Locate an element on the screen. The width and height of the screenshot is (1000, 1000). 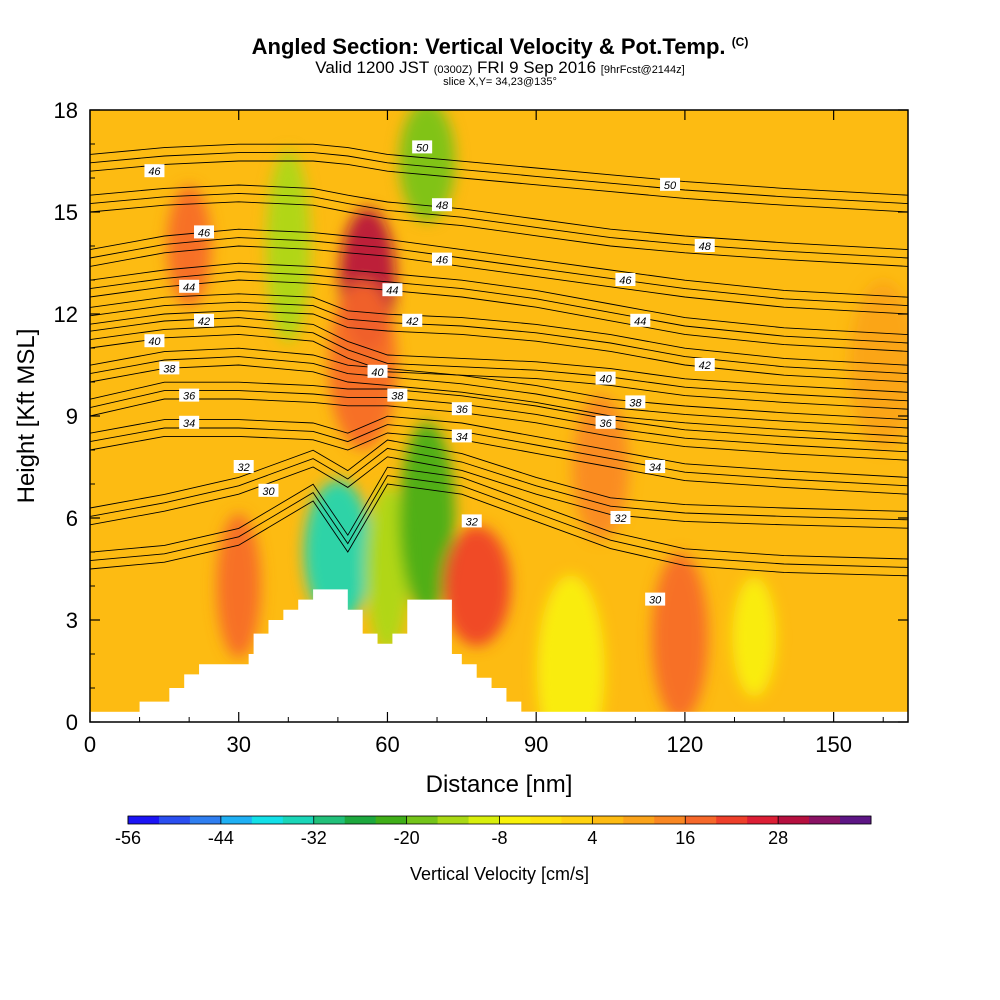
forecast-info: [9hrFcst@2144z] is located at coordinates (642, 70).